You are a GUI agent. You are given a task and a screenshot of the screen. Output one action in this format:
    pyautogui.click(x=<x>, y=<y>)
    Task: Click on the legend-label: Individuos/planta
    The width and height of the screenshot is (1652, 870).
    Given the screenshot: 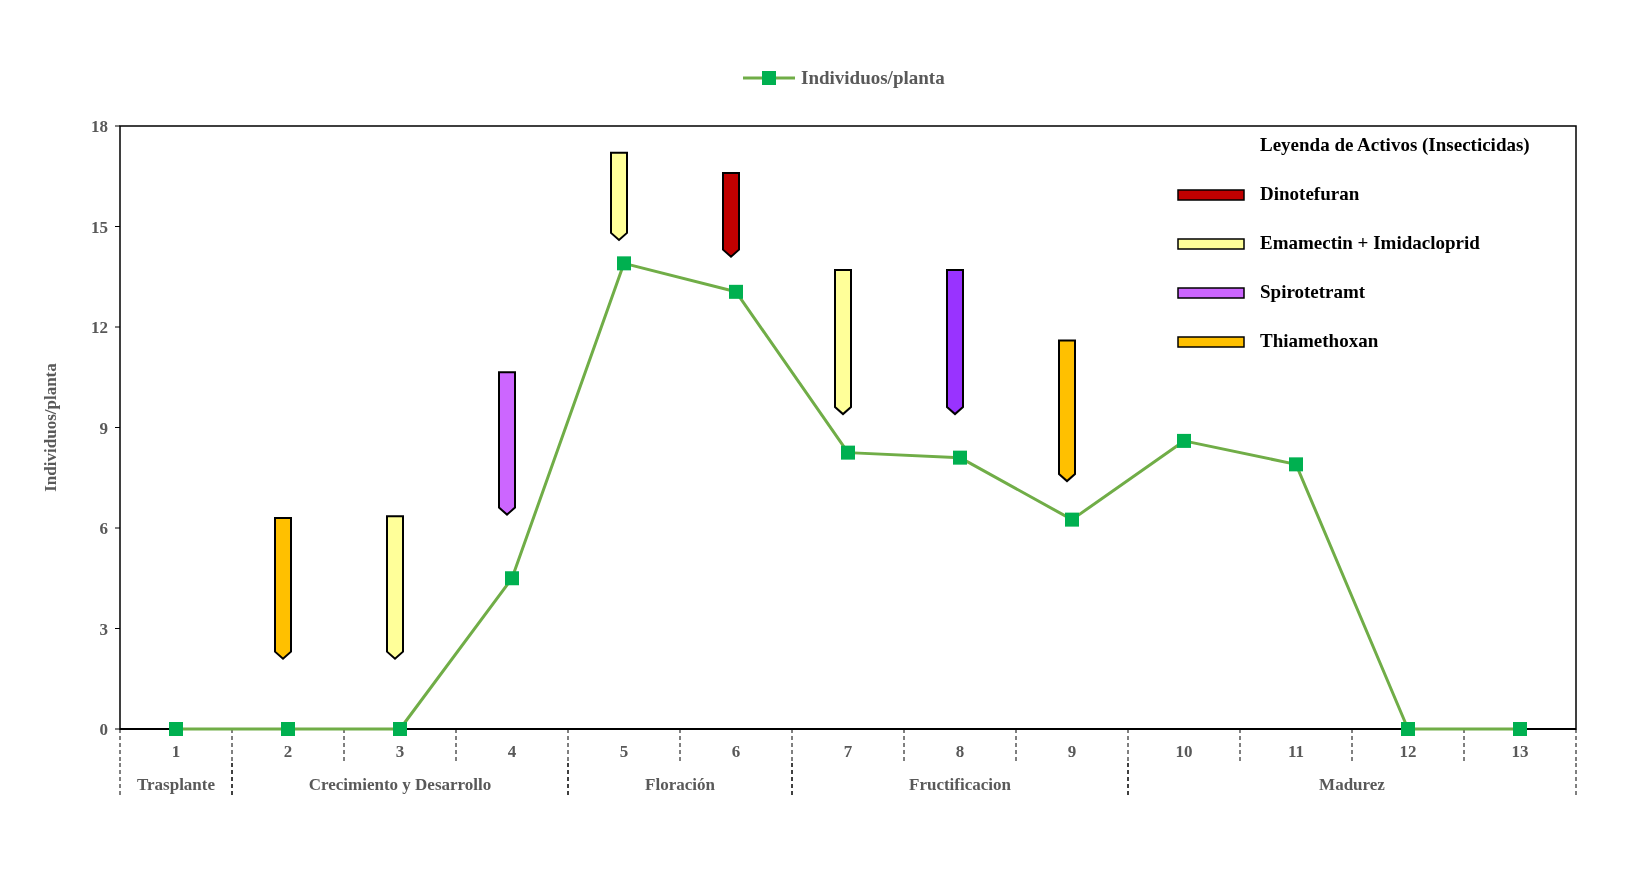 What is the action you would take?
    pyautogui.click(x=873, y=77)
    